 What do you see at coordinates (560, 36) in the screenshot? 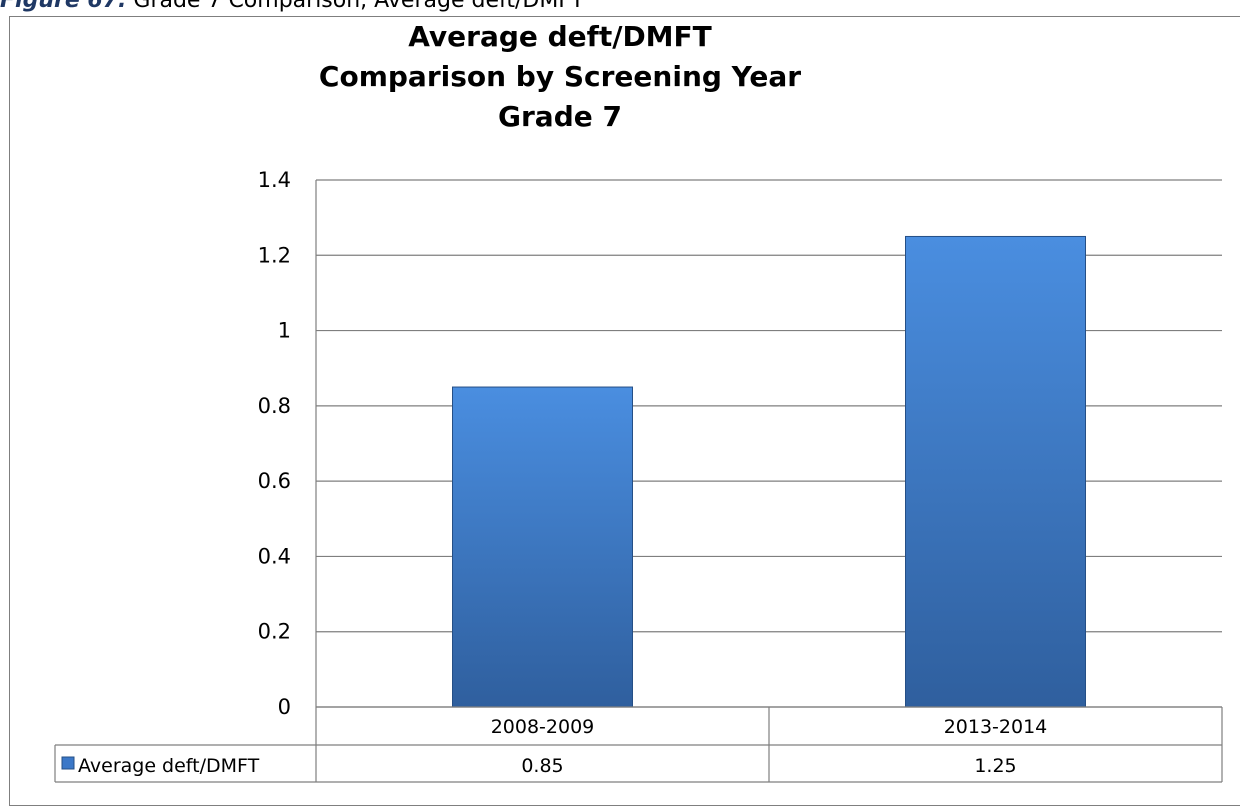
I see `chart-title-line-1: Average deft/DMFT` at bounding box center [560, 36].